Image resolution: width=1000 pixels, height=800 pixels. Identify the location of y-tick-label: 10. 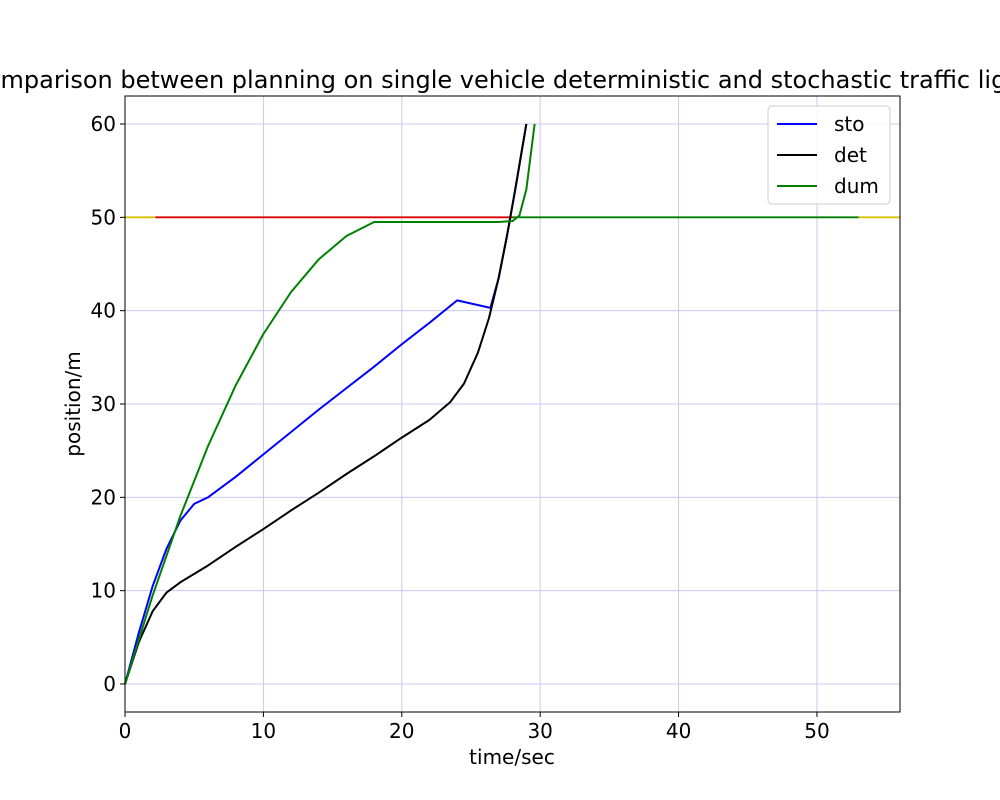
(103, 591).